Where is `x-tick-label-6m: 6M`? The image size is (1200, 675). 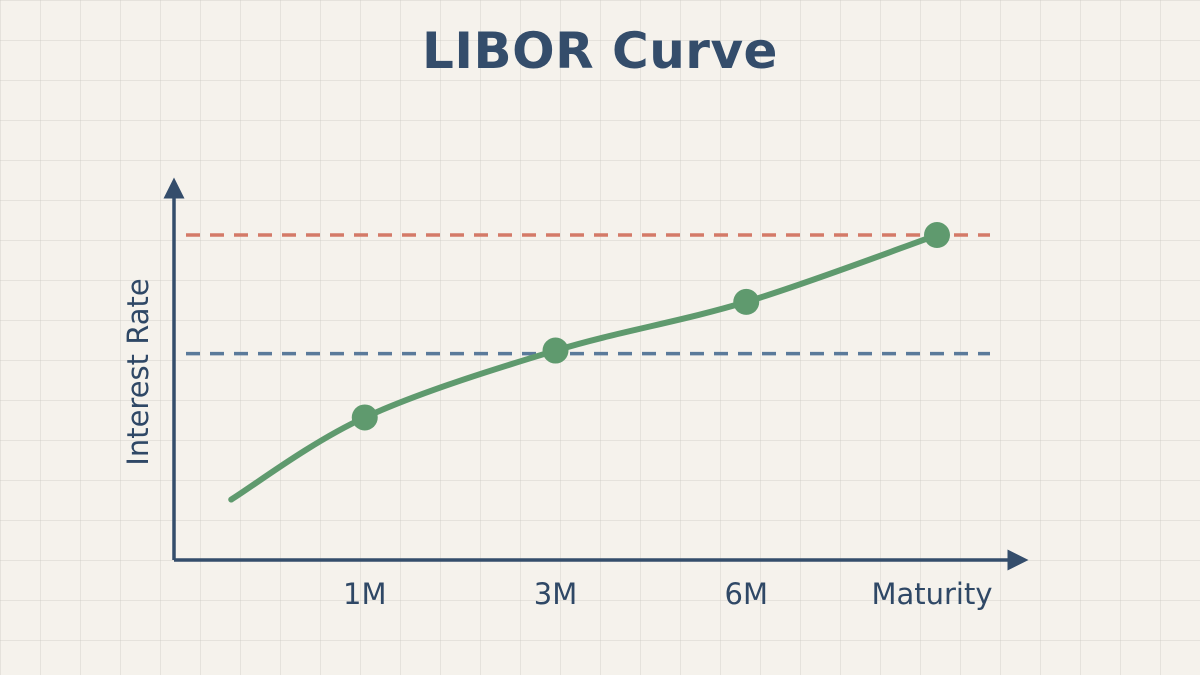
x-tick-label-6m: 6M is located at coordinates (746, 594).